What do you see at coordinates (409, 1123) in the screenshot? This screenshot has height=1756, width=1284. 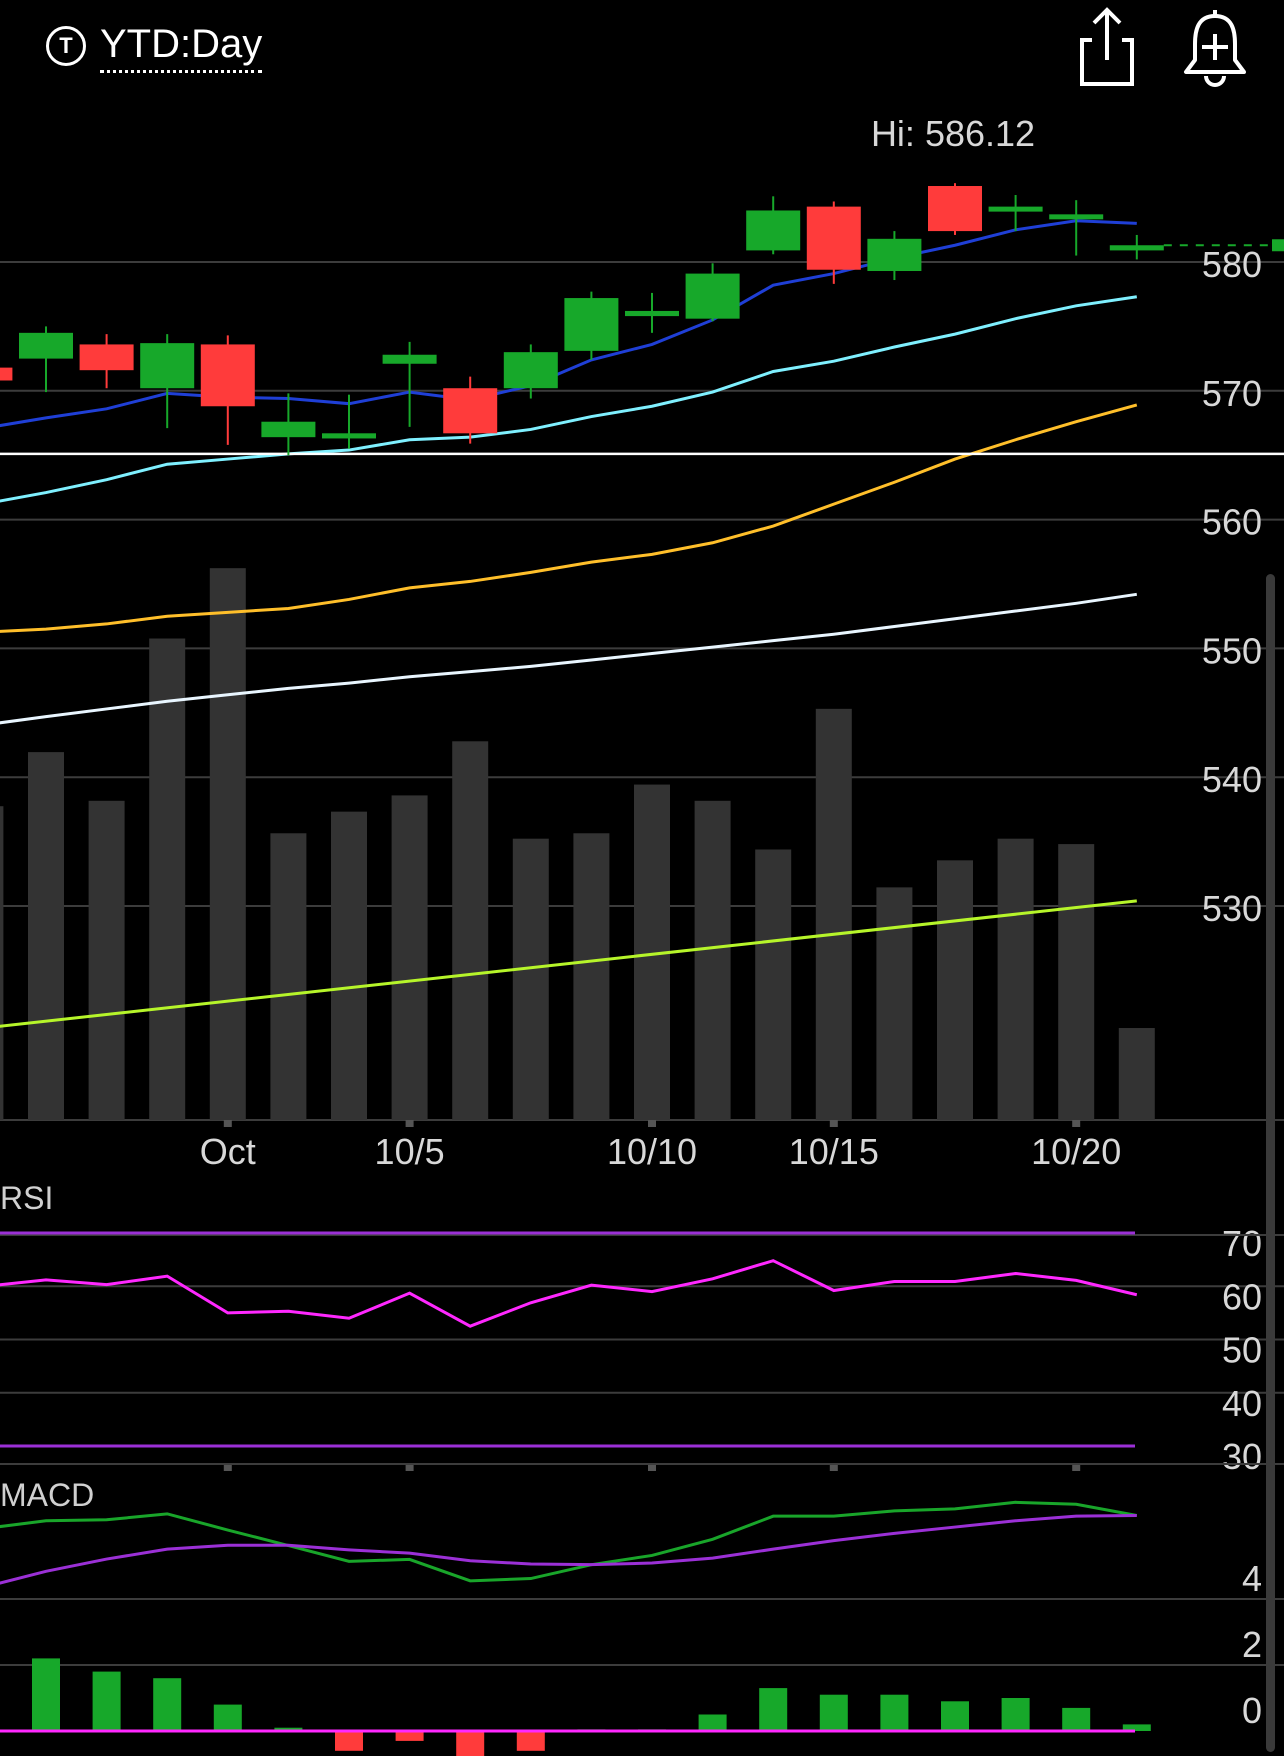 I see `date-tick-10/5` at bounding box center [409, 1123].